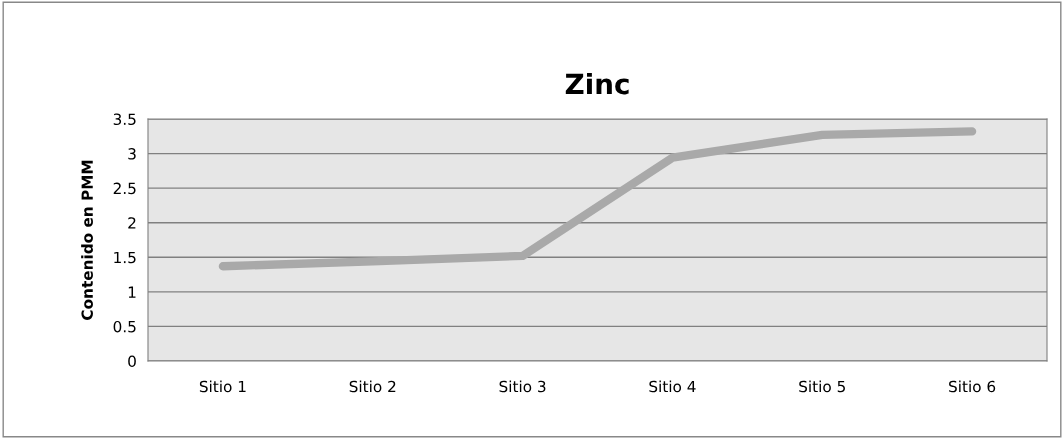  I want to click on y-tick-label: 3.5, so click(124, 119).